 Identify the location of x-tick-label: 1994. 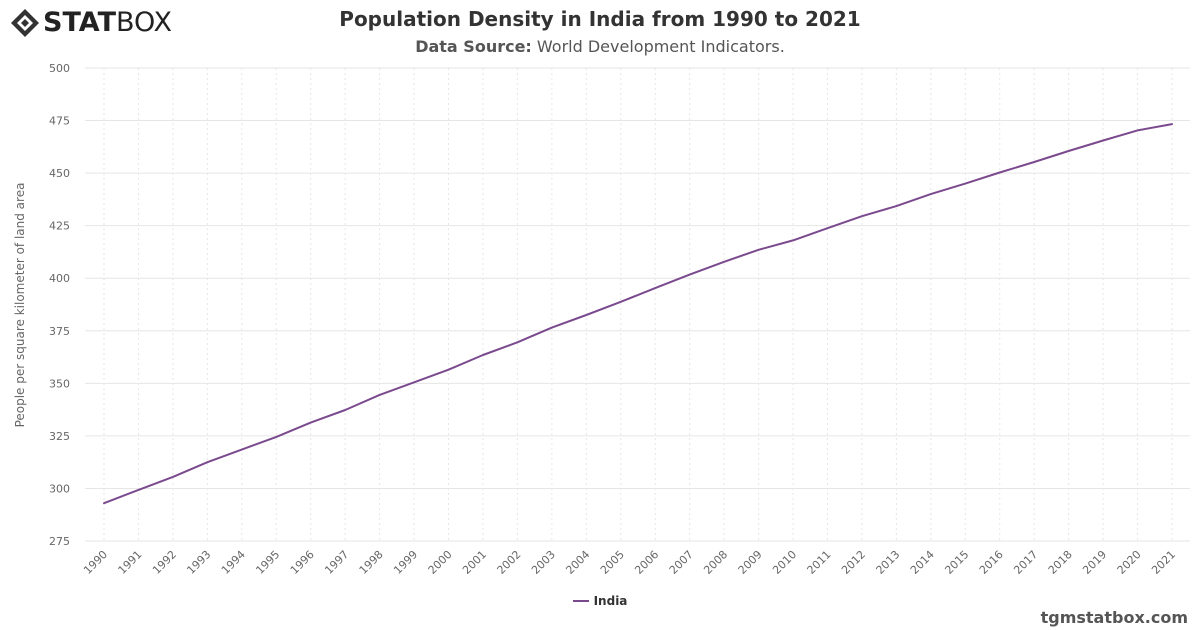
(233, 562).